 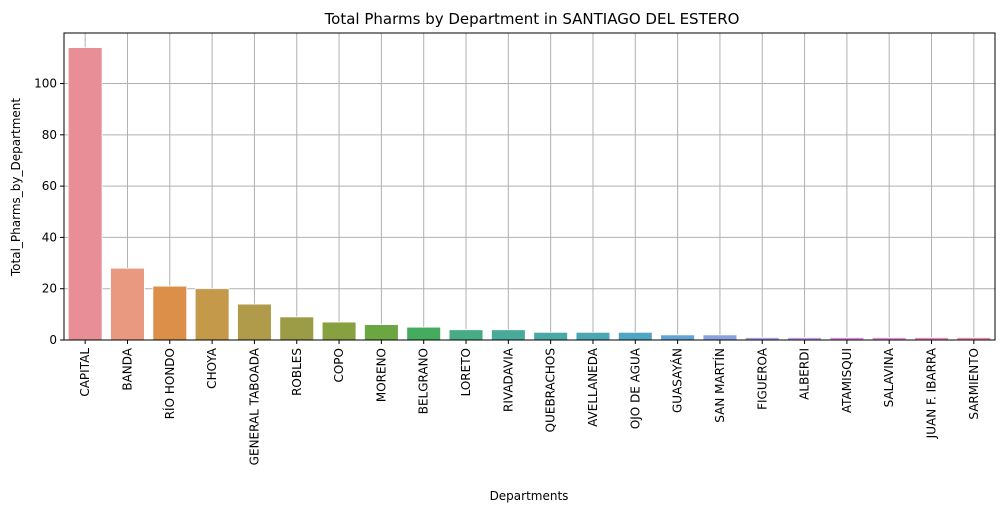 I want to click on x-tick-label: SAN MARTÍN, so click(x=719, y=385).